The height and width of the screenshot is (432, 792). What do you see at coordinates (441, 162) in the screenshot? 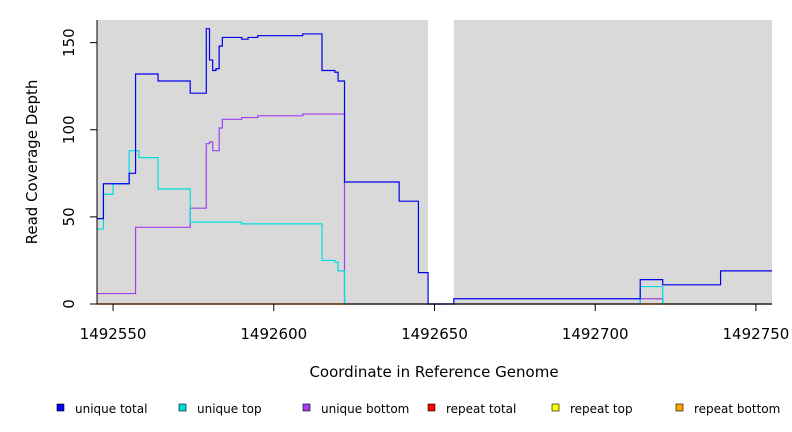
I see `coverage-gap` at bounding box center [441, 162].